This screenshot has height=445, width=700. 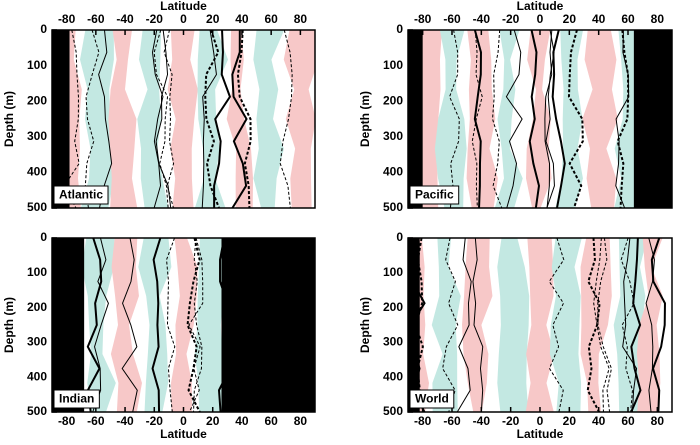 I want to click on panel-label: Pacific, so click(x=434, y=195).